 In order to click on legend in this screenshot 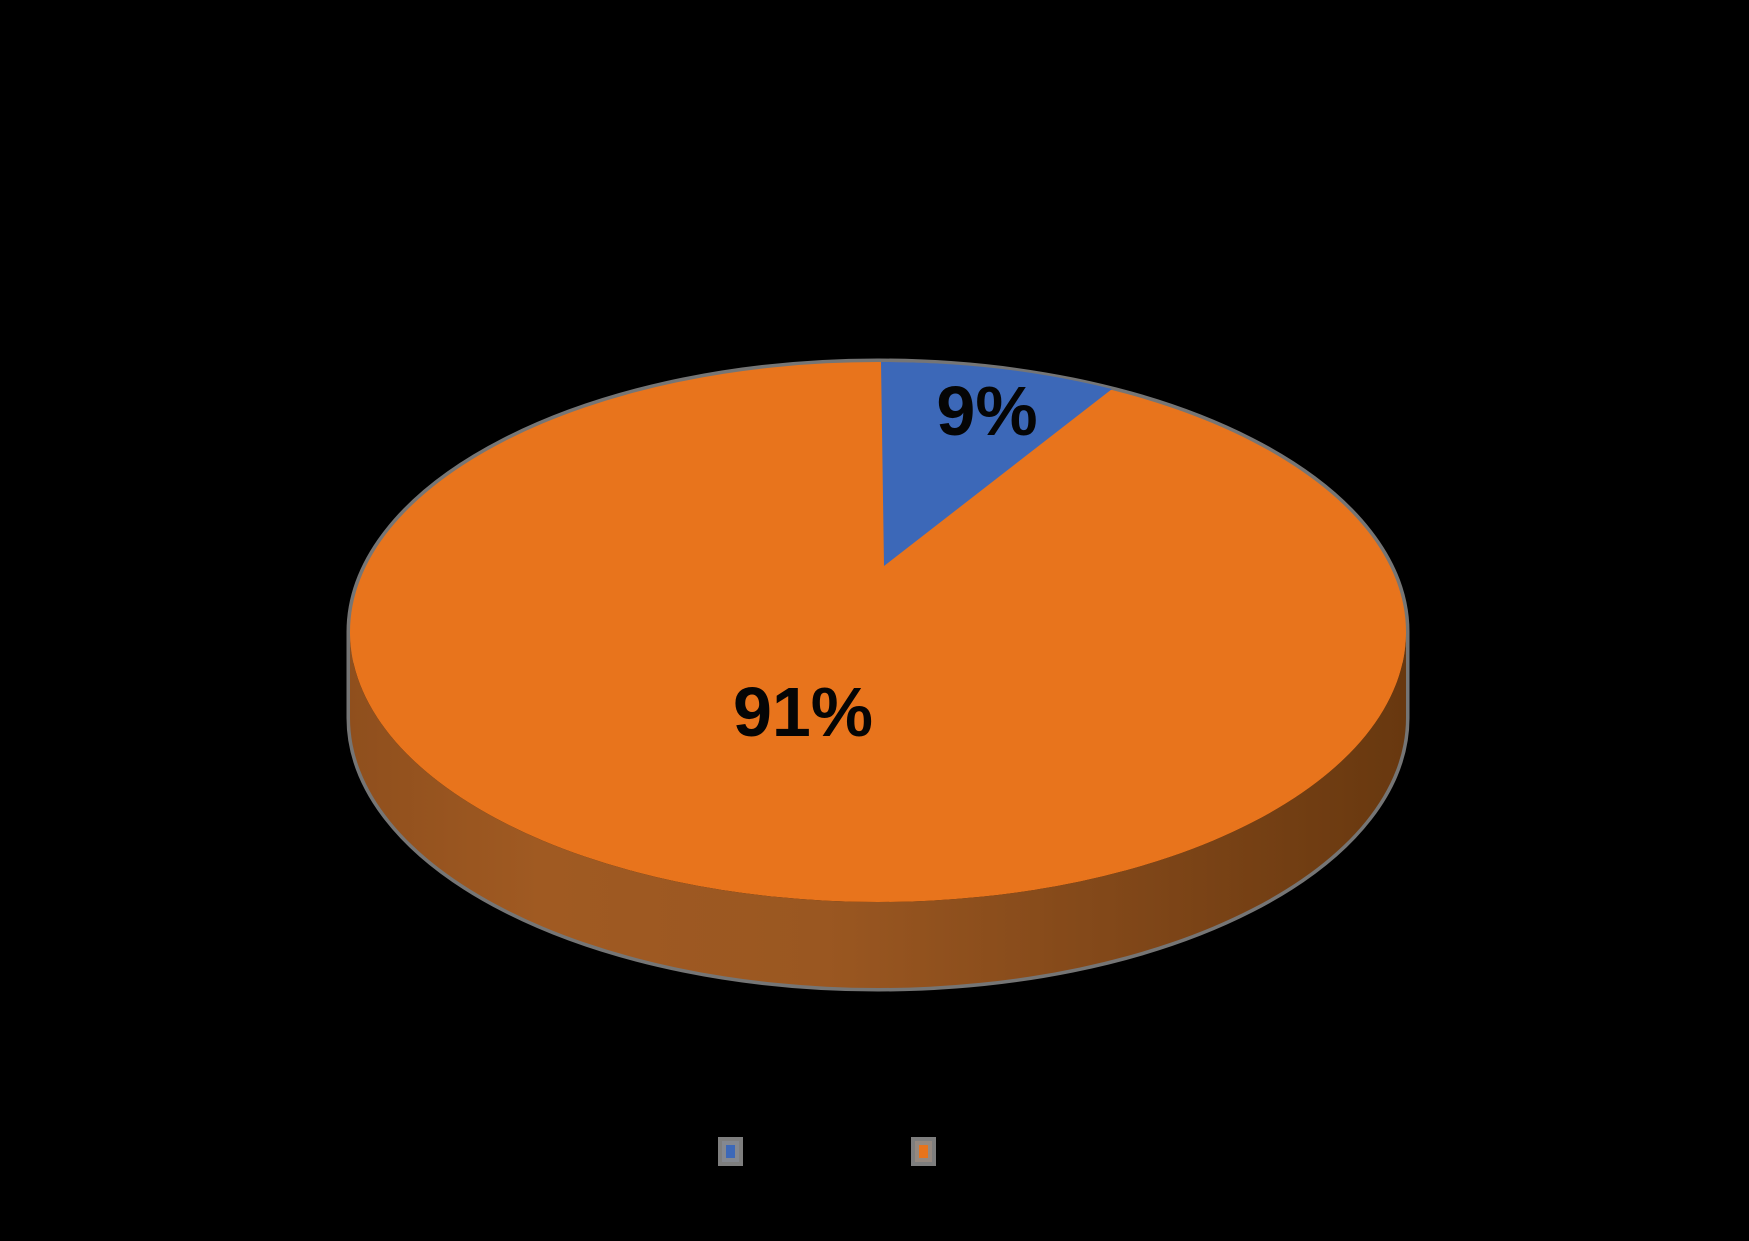, I will do `click(827, 1151)`.